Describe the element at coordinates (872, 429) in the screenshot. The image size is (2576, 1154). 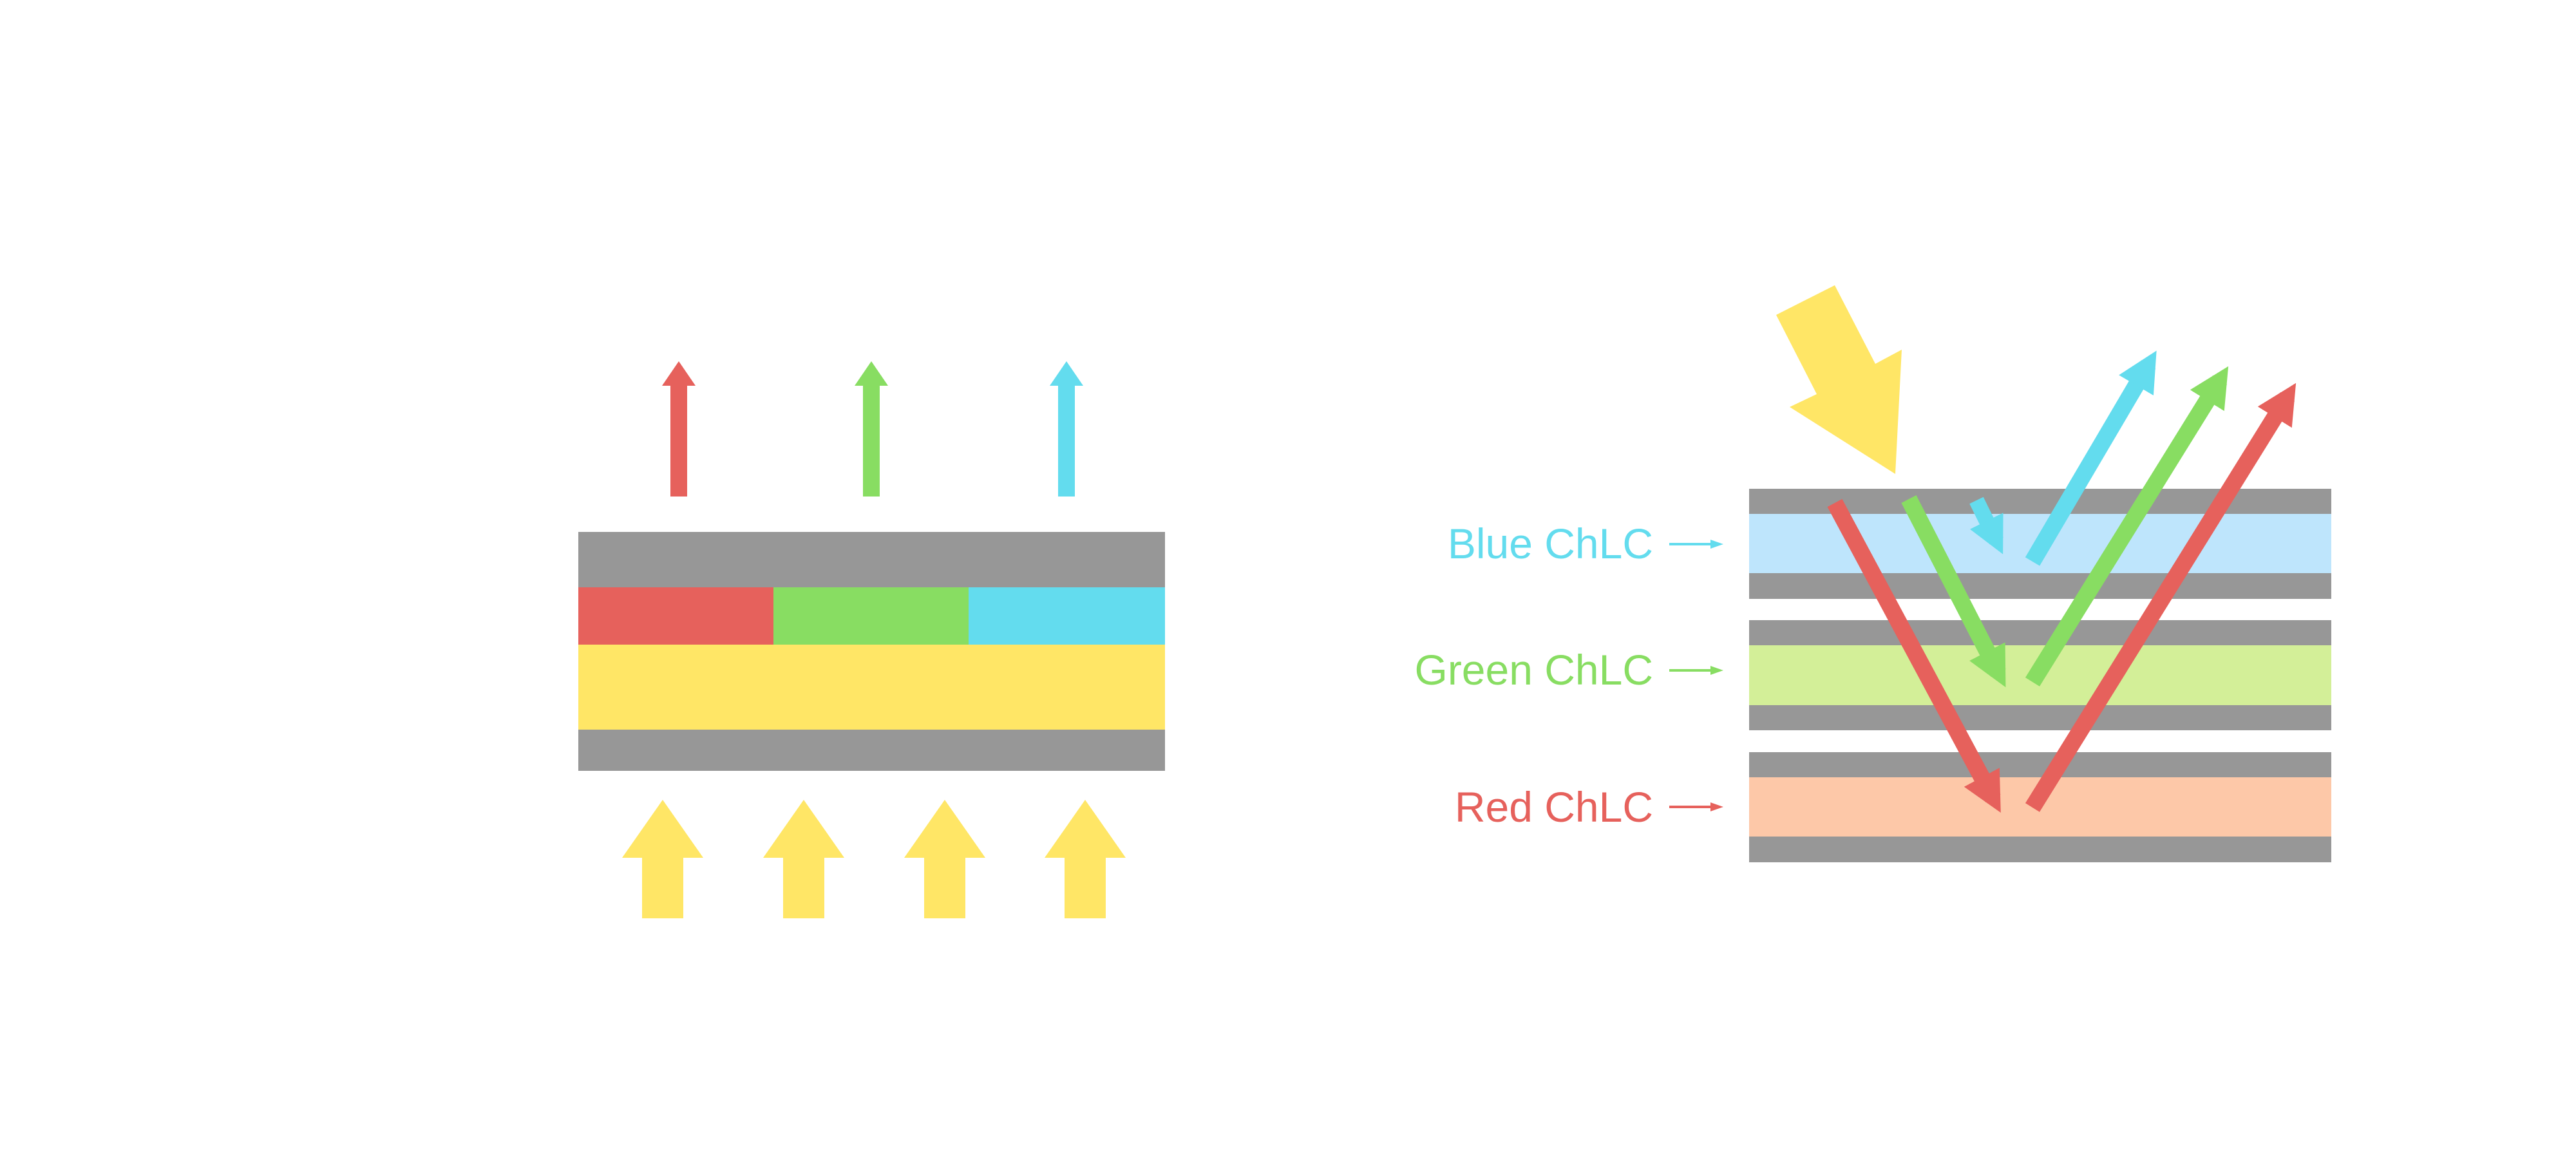
I see `green-up-arrow-icon` at that location.